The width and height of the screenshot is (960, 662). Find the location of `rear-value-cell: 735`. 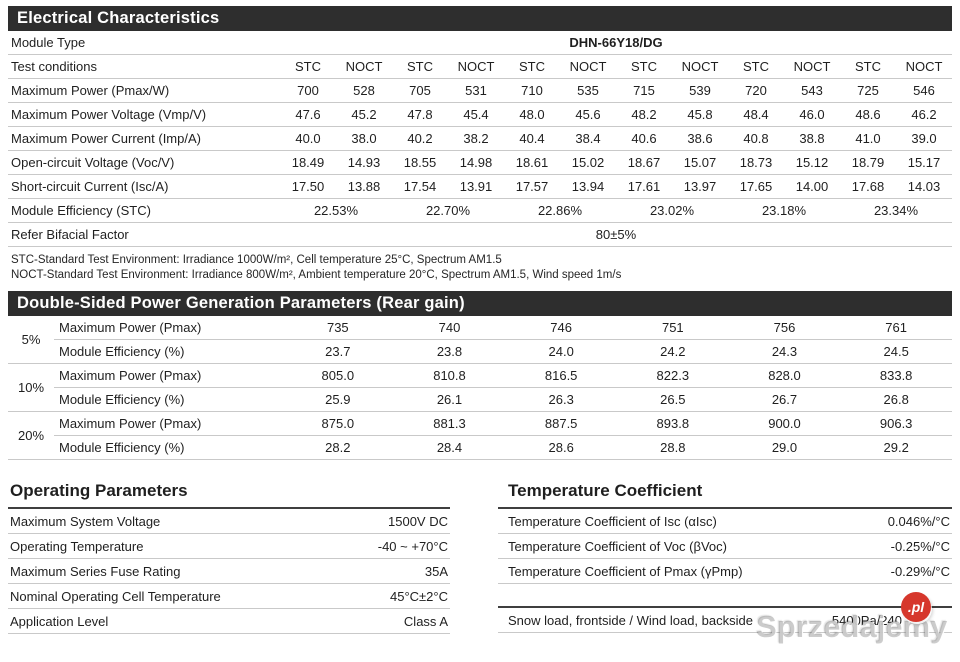

rear-value-cell: 735 is located at coordinates (338, 328).